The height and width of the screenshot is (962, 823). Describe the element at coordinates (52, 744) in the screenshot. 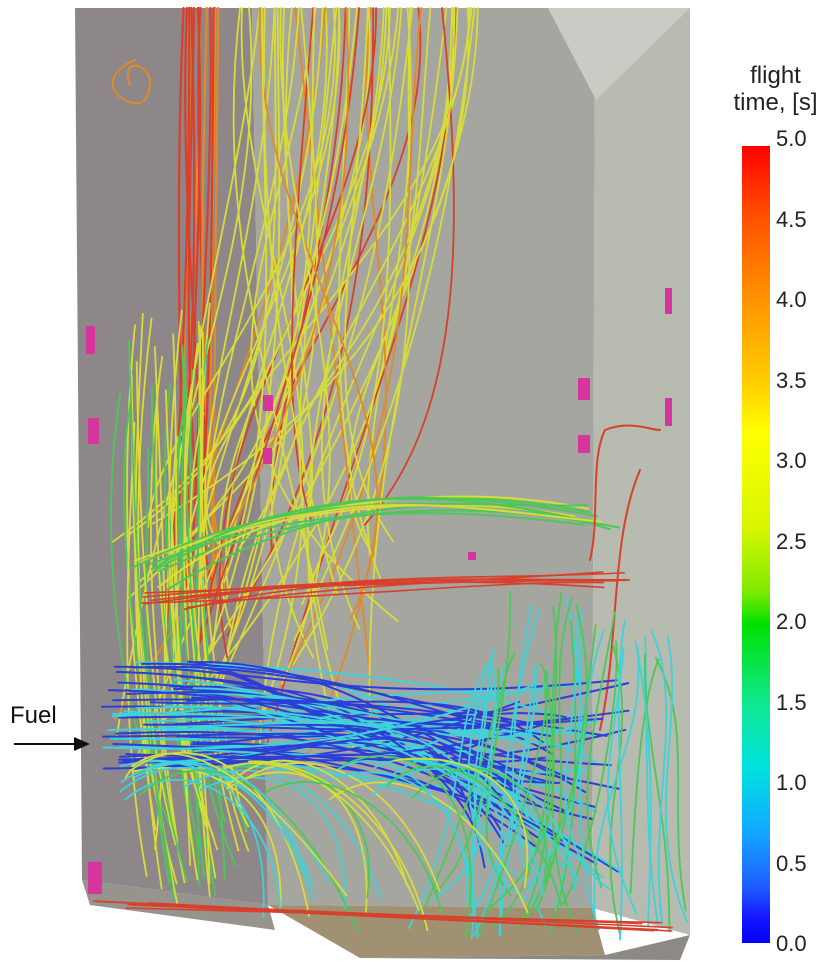

I see `fuel-arrow-icon` at that location.